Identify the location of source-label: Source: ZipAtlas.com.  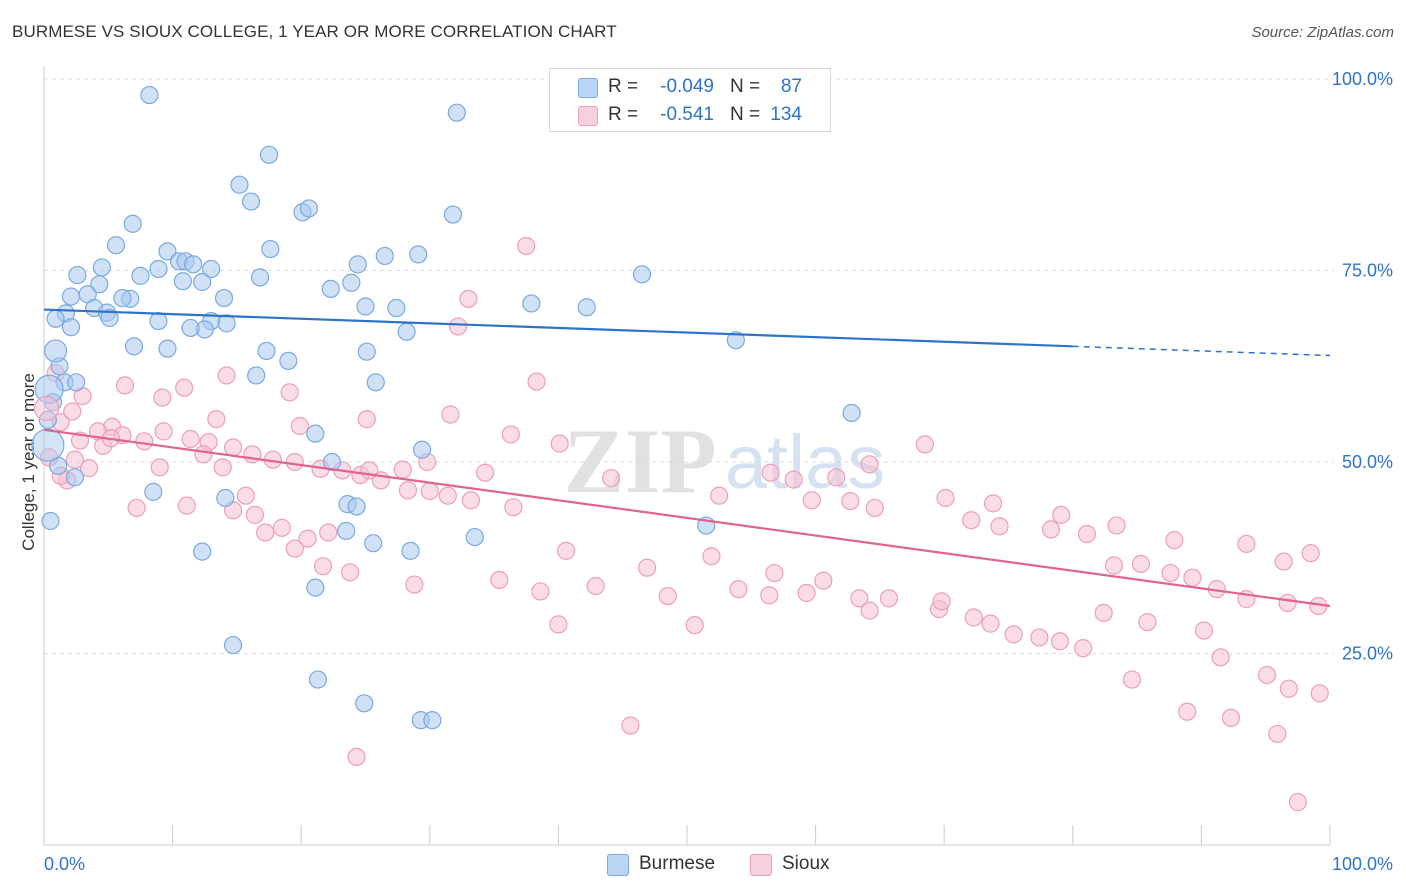
(1322, 32).